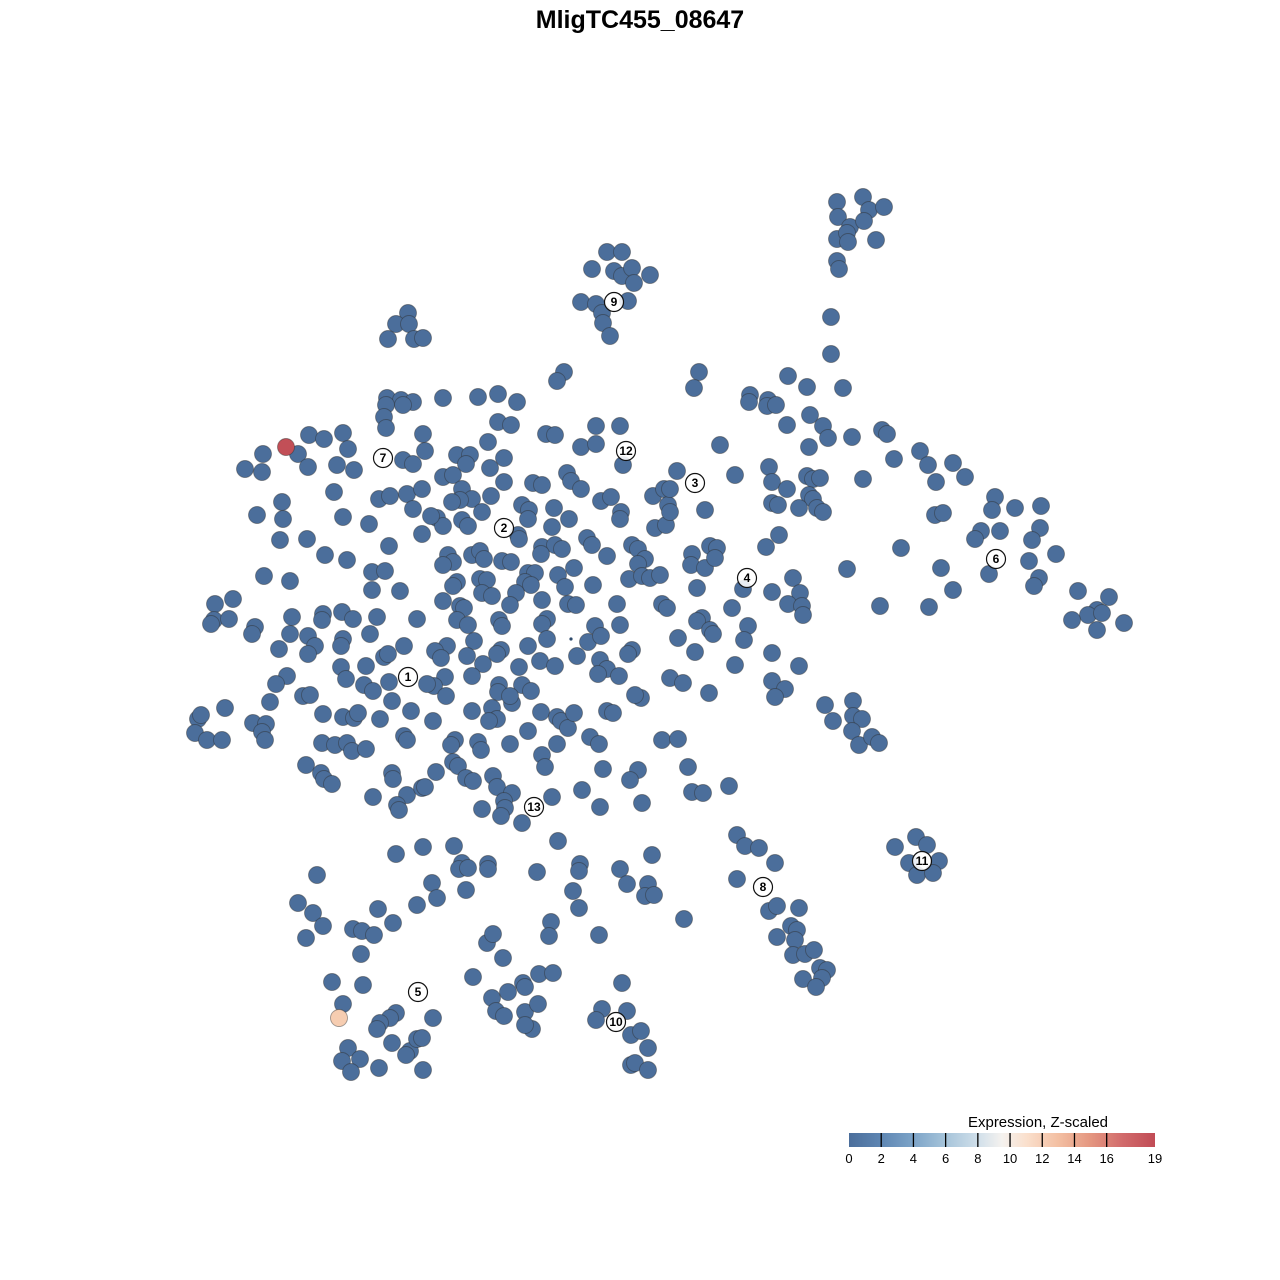 The image size is (1280, 1280). What do you see at coordinates (977, 1158) in the screenshot?
I see `legend-tick-label: 8` at bounding box center [977, 1158].